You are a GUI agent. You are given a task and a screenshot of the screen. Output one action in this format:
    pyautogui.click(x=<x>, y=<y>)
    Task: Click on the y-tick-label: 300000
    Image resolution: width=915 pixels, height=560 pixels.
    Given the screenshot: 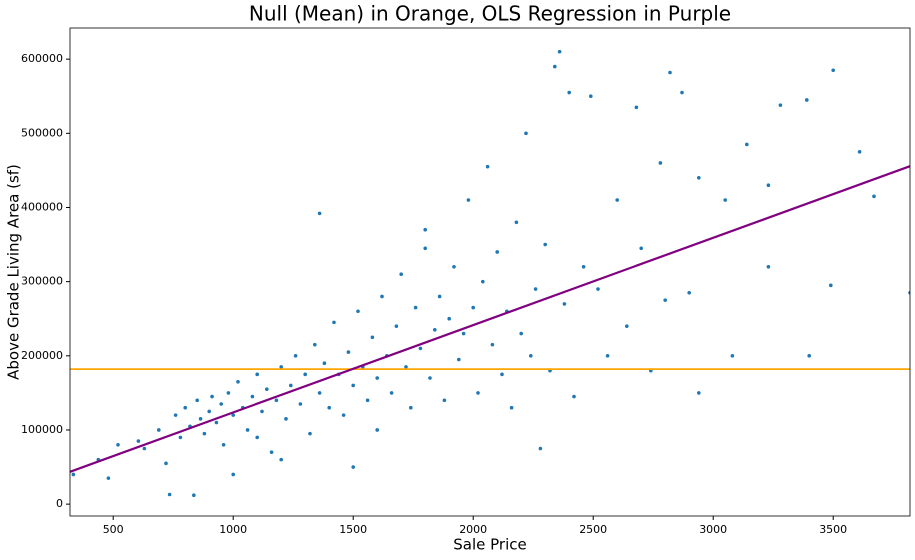 What is the action you would take?
    pyautogui.click(x=42, y=281)
    